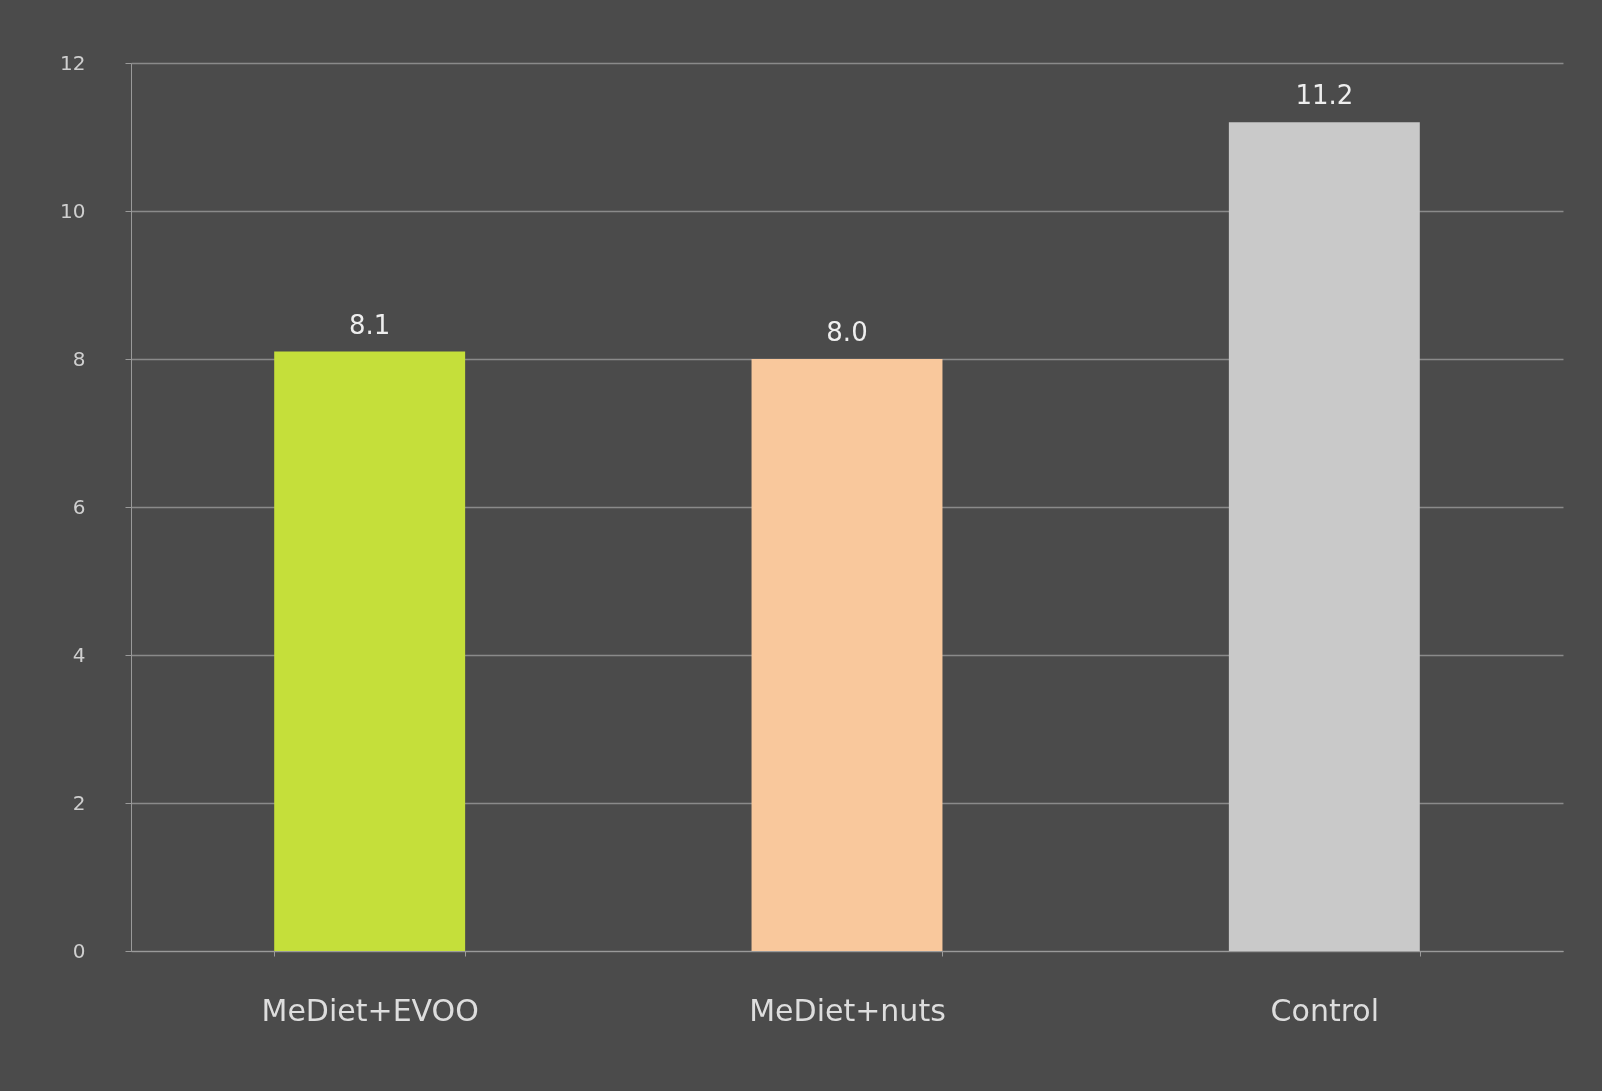 The height and width of the screenshot is (1091, 1602). What do you see at coordinates (369, 324) in the screenshot?
I see `data-label: 8.1` at bounding box center [369, 324].